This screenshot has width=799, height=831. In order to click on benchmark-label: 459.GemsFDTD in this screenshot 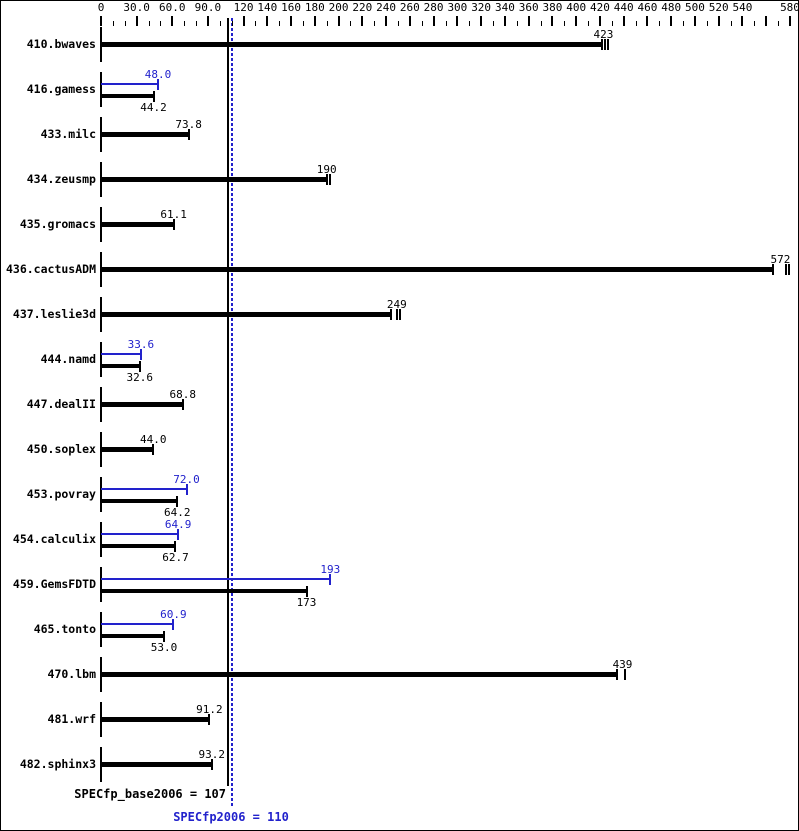, I will do `click(54, 584)`.